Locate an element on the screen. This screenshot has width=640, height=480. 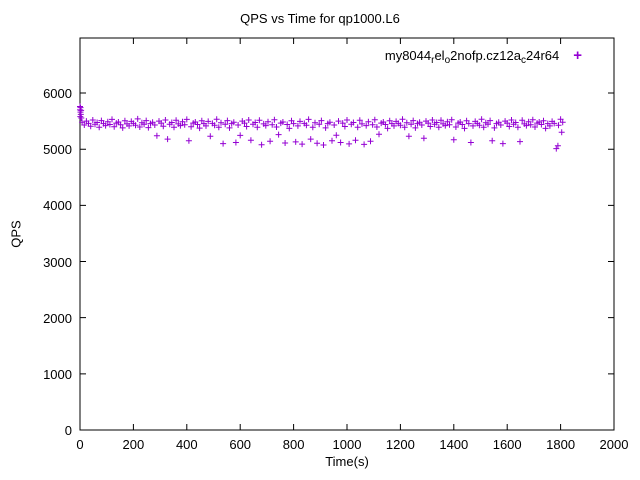
legend-label-segment: c is located at coordinates (523, 60).